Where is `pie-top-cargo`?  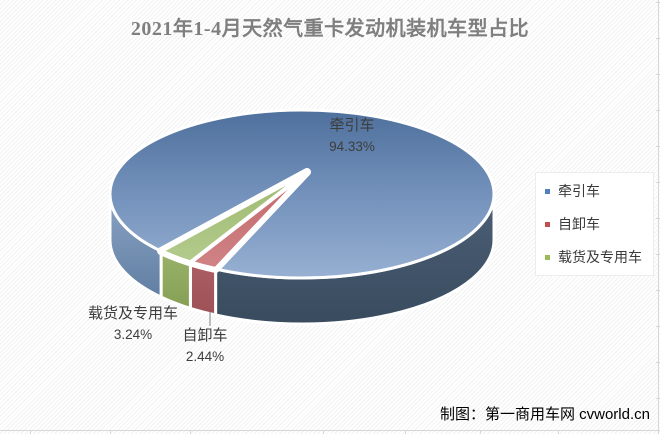
pie-top-cargo is located at coordinates (234, 217).